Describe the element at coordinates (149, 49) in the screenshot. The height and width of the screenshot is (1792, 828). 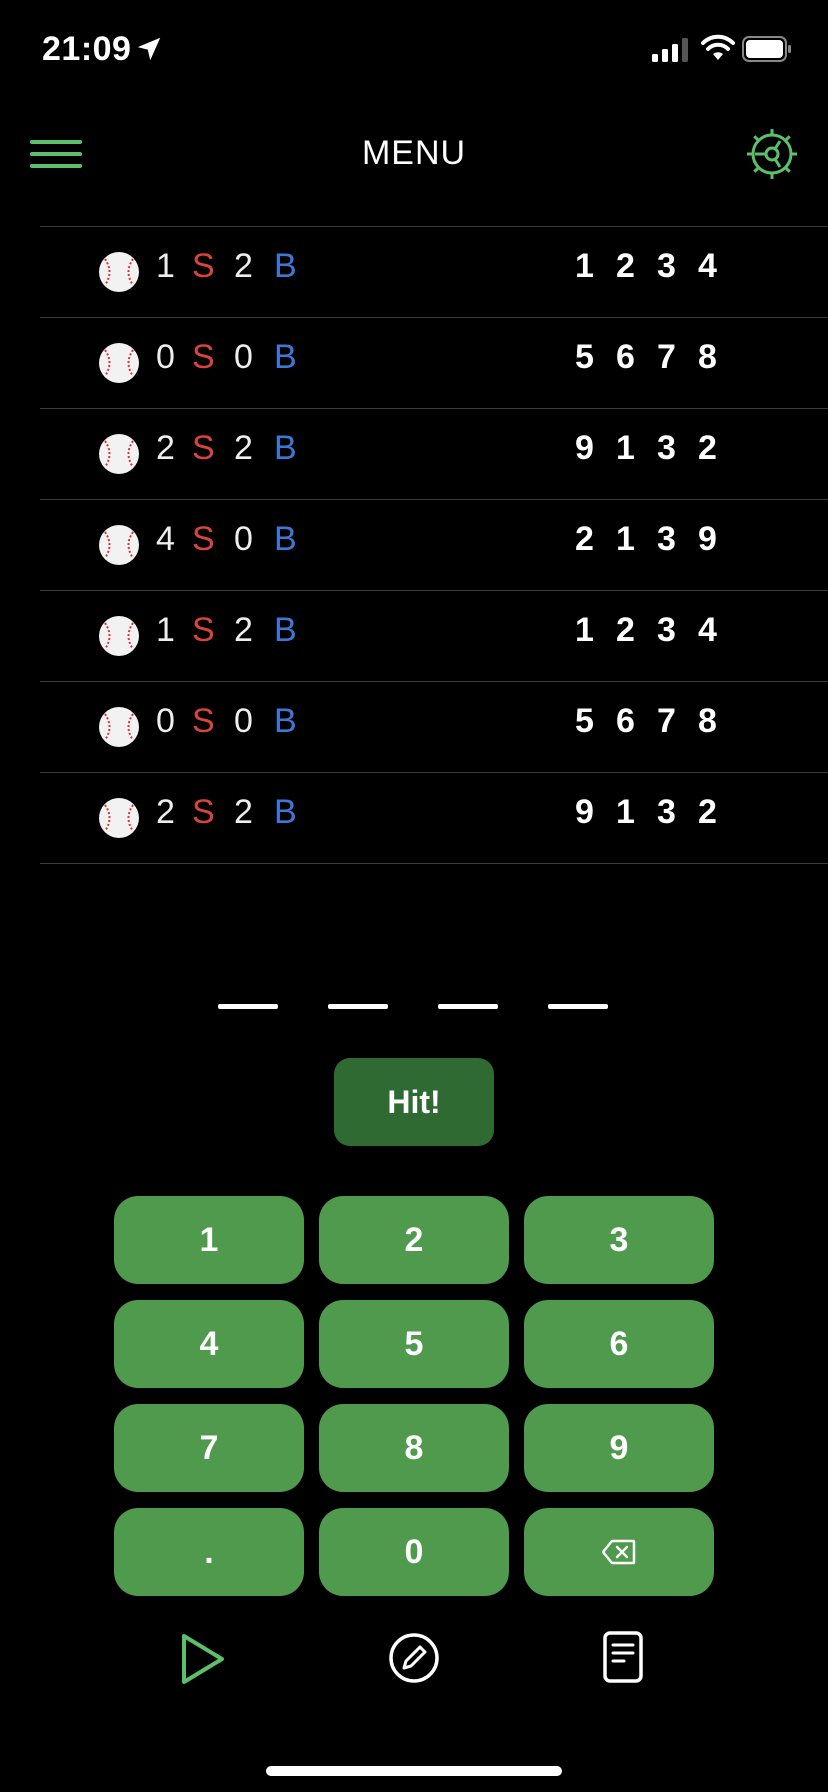
I see `location-arrow-icon` at that location.